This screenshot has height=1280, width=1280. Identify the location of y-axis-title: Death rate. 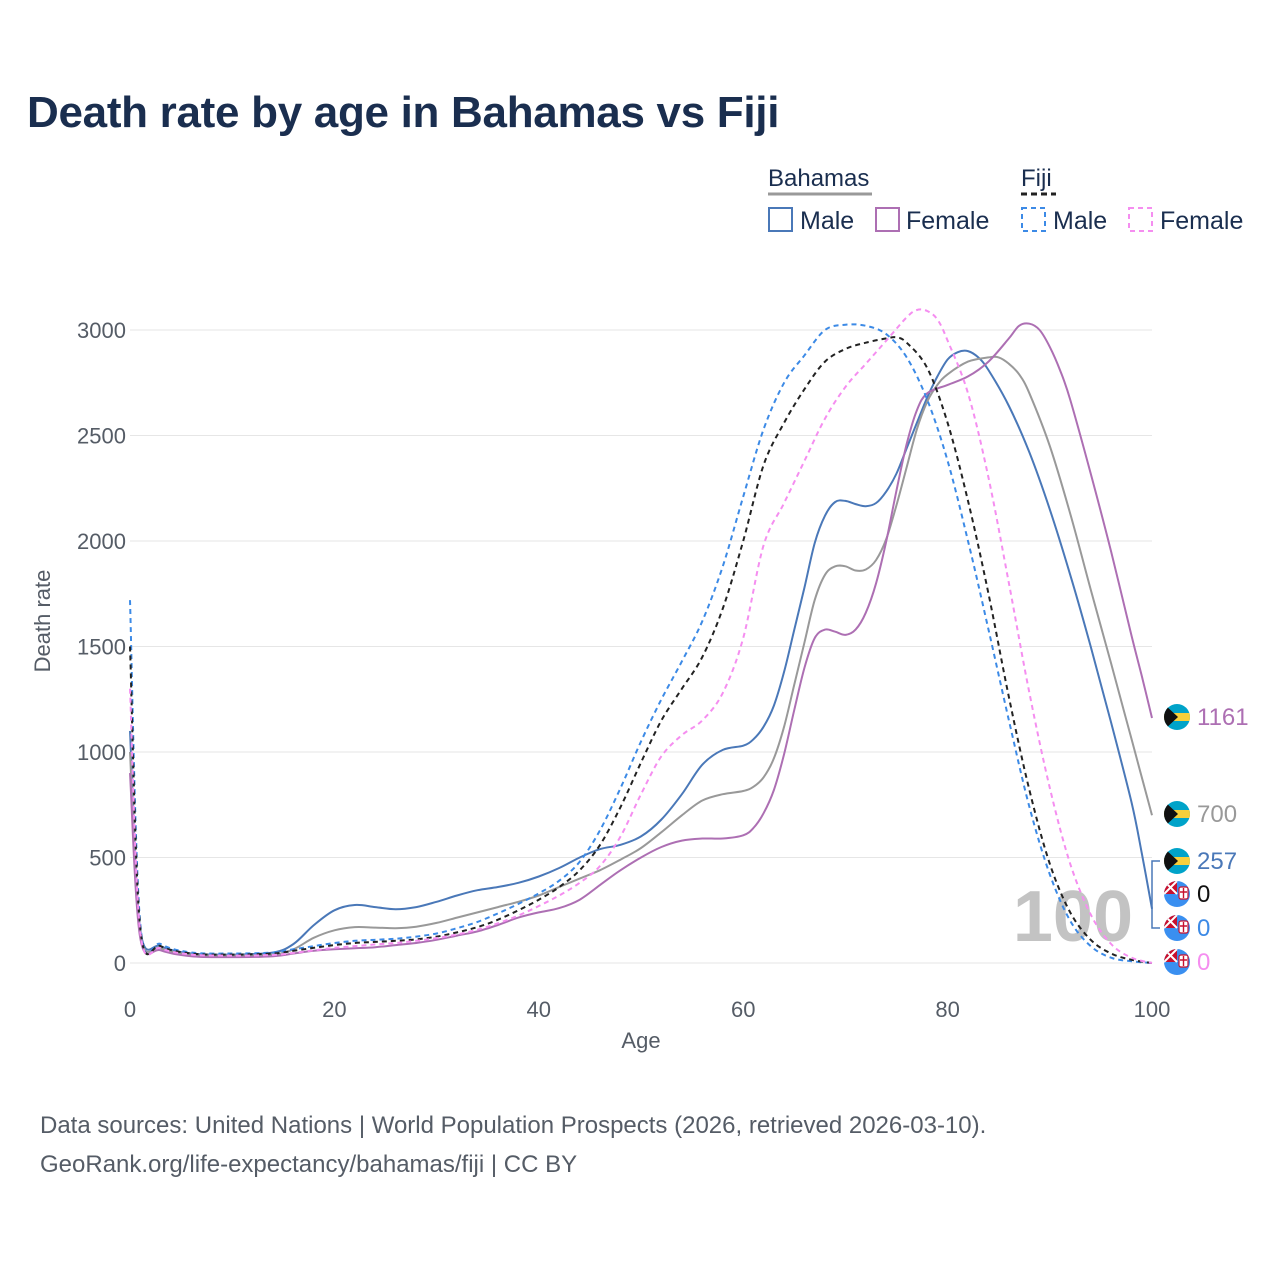
(42, 621).